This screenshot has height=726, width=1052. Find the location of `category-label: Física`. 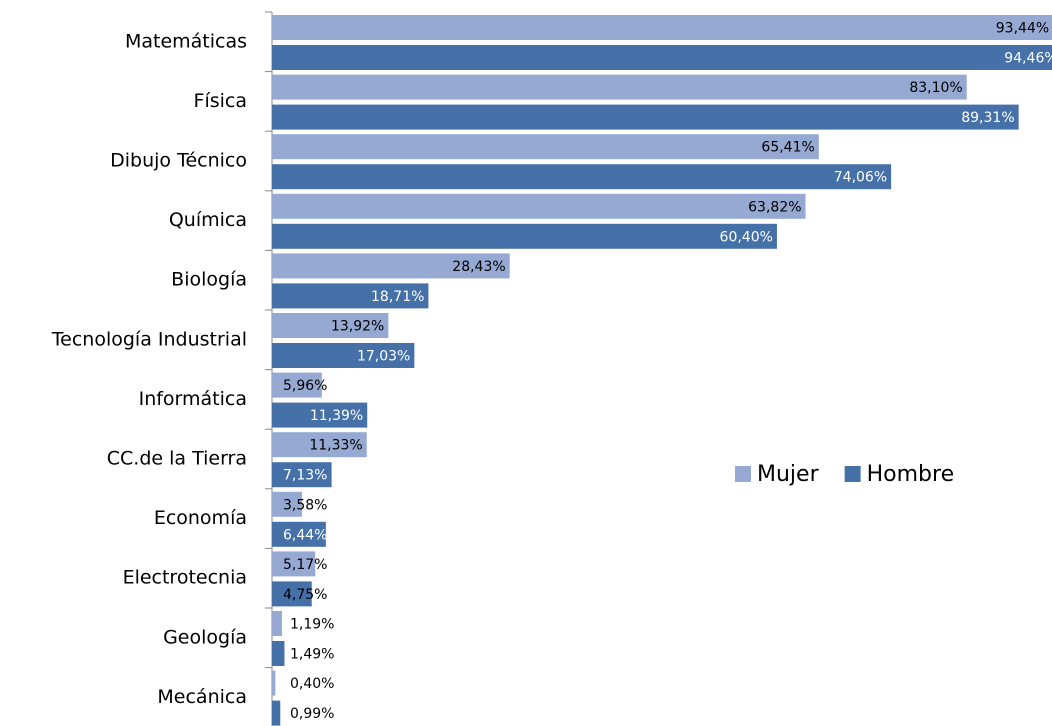

category-label: Física is located at coordinates (220, 101).